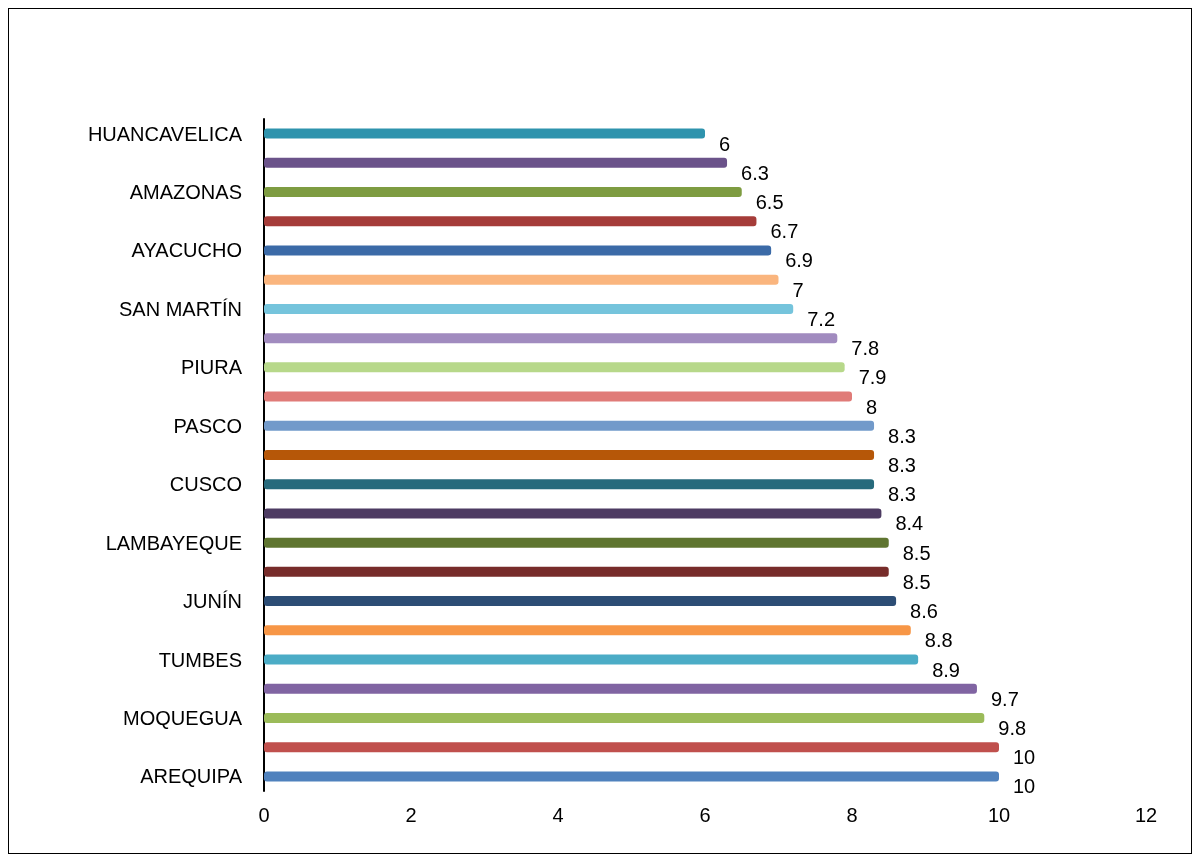 Image resolution: width=1200 pixels, height=862 pixels. What do you see at coordinates (872, 377) in the screenshot?
I see `data-label: 7.9` at bounding box center [872, 377].